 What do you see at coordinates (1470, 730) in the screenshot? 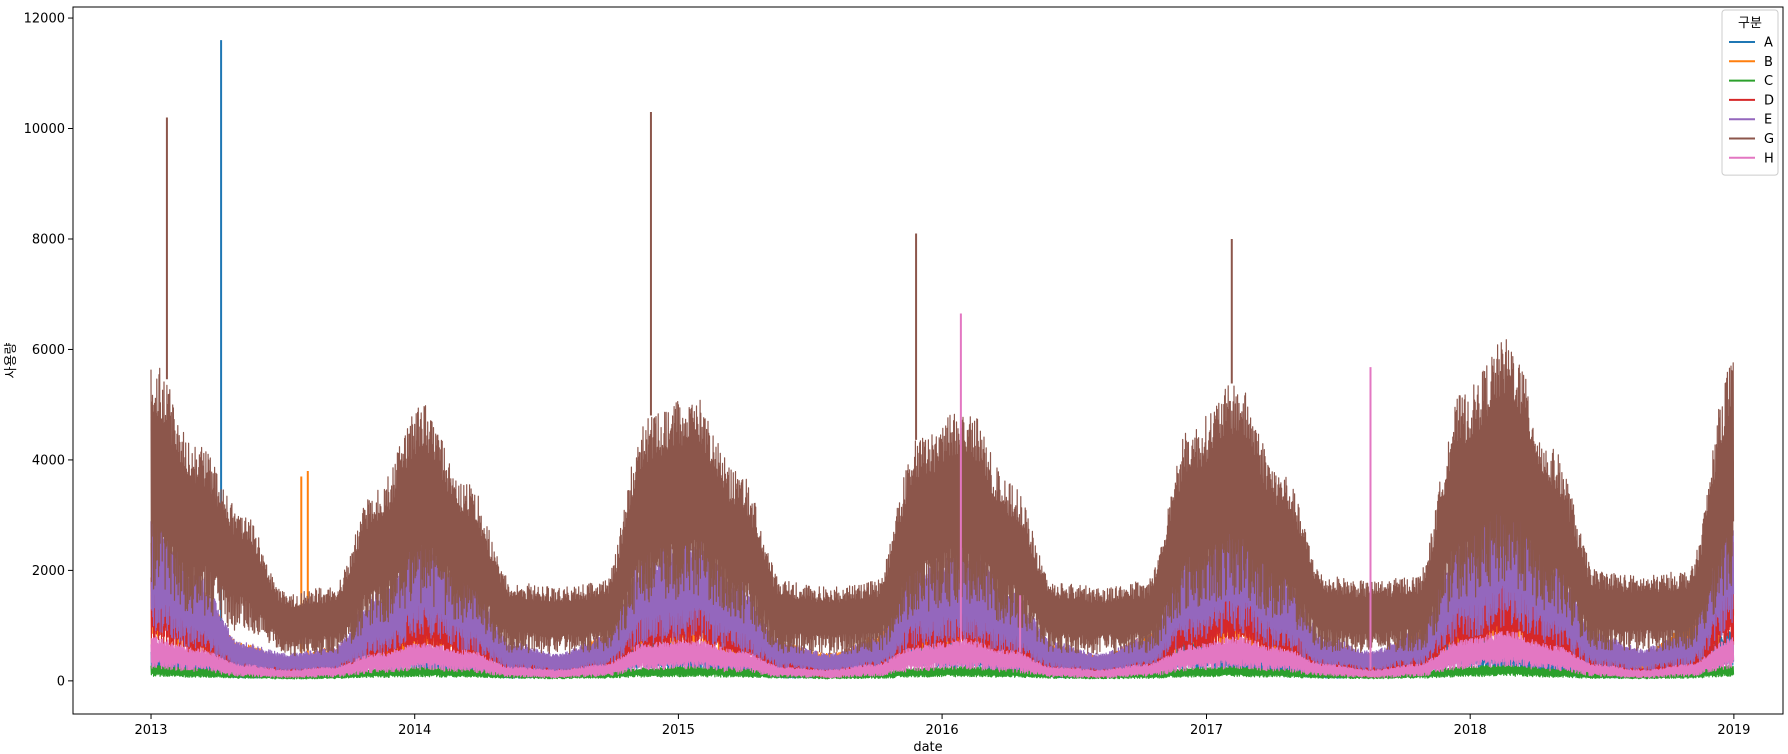
I see `x-tick-label: 2018` at bounding box center [1470, 730].